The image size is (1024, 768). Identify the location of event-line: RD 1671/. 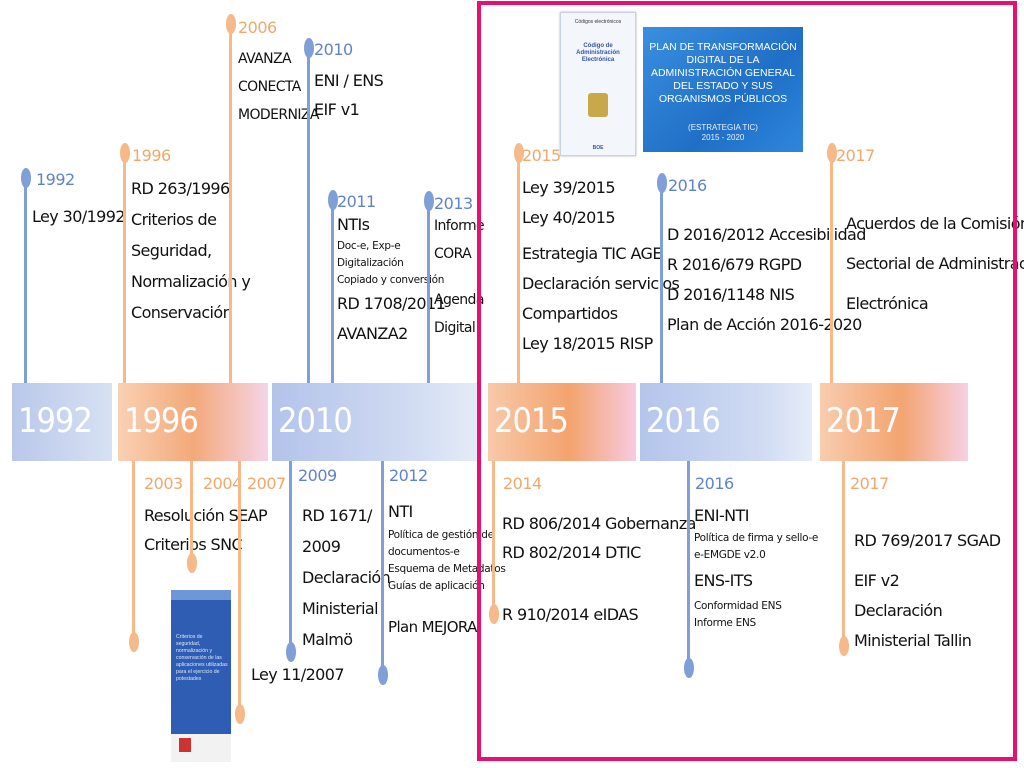
(337, 515).